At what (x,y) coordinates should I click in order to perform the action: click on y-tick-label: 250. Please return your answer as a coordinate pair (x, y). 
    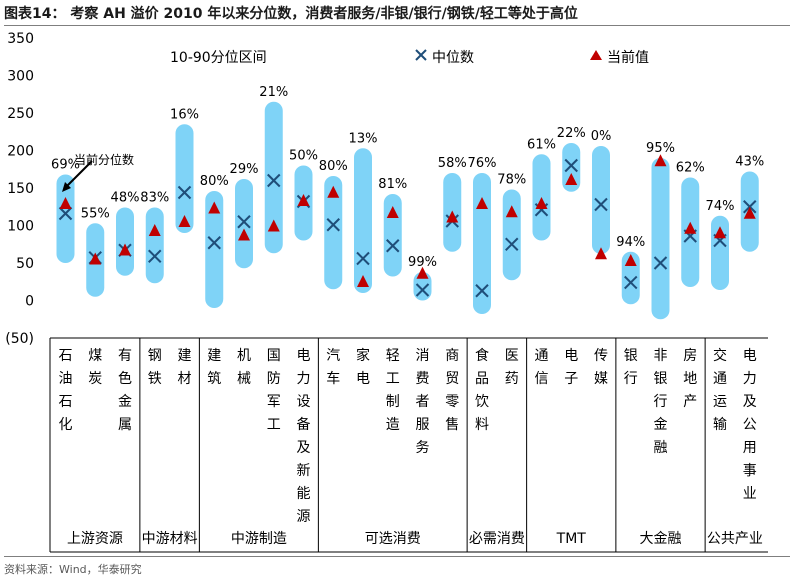
    Looking at the image, I should click on (20, 114).